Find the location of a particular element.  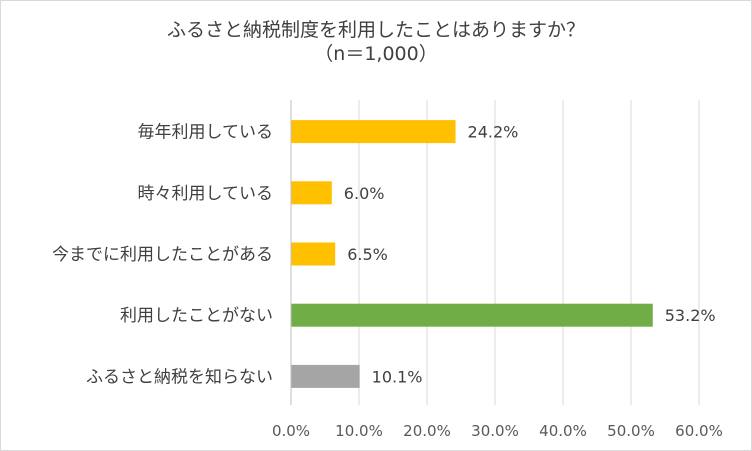

x-tick-label: 50.0% is located at coordinates (631, 431).